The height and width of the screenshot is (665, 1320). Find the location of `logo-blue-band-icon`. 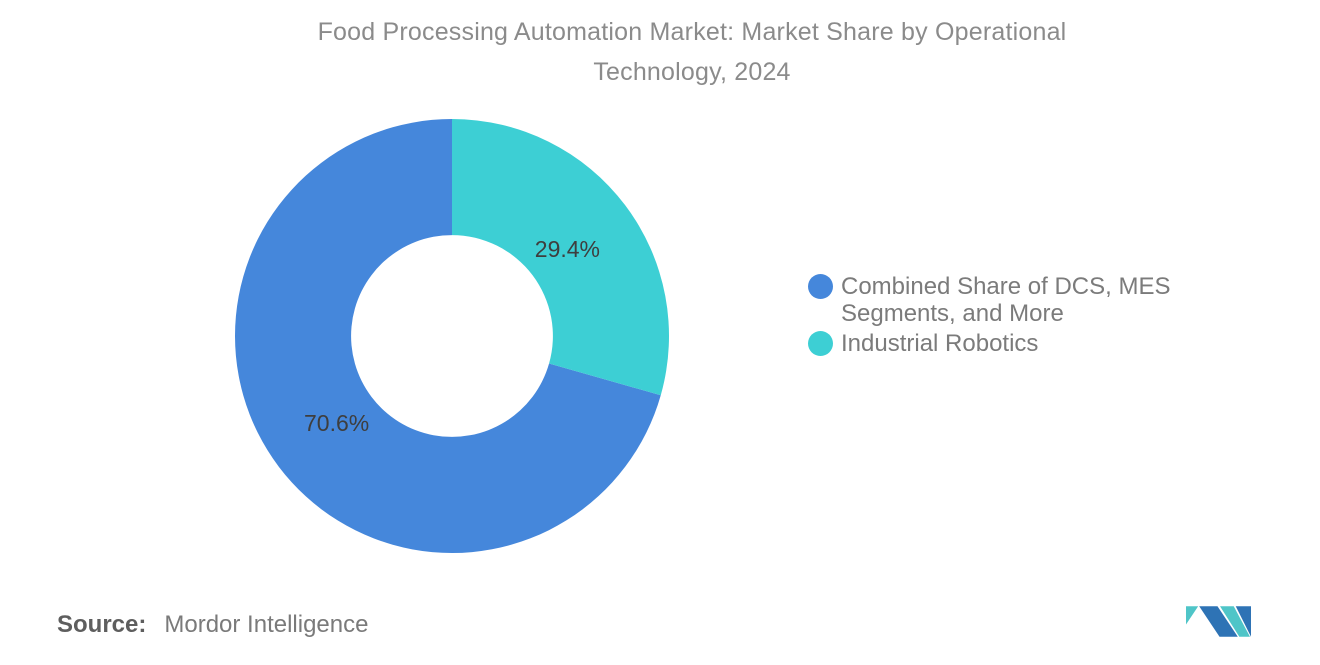

logo-blue-band-icon is located at coordinates (1218, 621).